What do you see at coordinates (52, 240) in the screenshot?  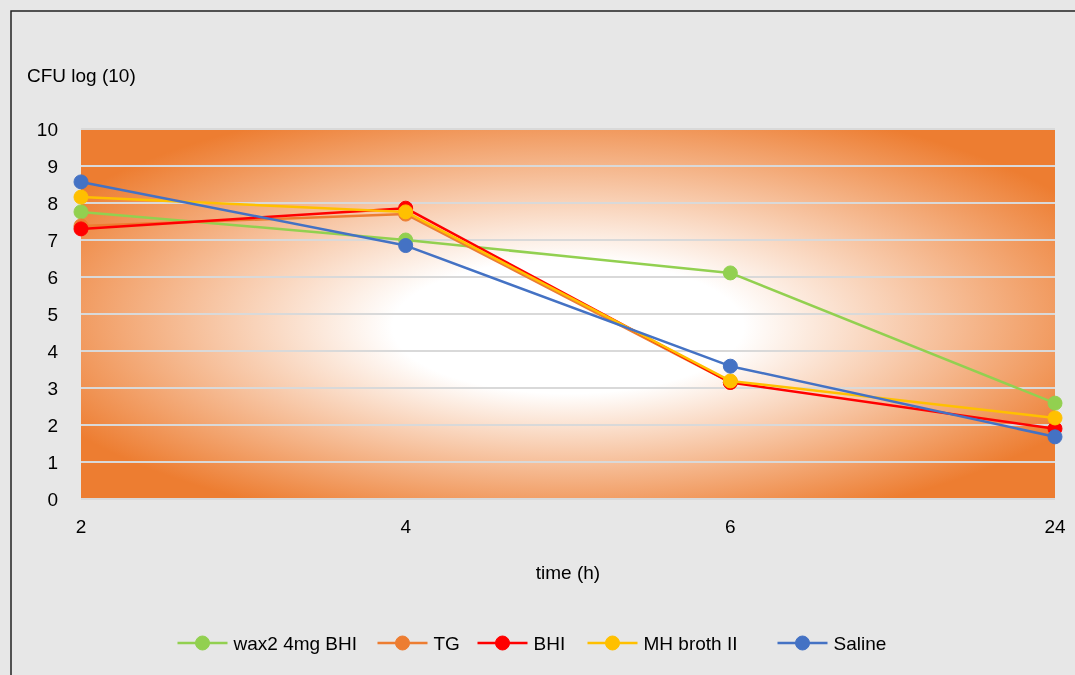 I see `y-tick-label: 7` at bounding box center [52, 240].